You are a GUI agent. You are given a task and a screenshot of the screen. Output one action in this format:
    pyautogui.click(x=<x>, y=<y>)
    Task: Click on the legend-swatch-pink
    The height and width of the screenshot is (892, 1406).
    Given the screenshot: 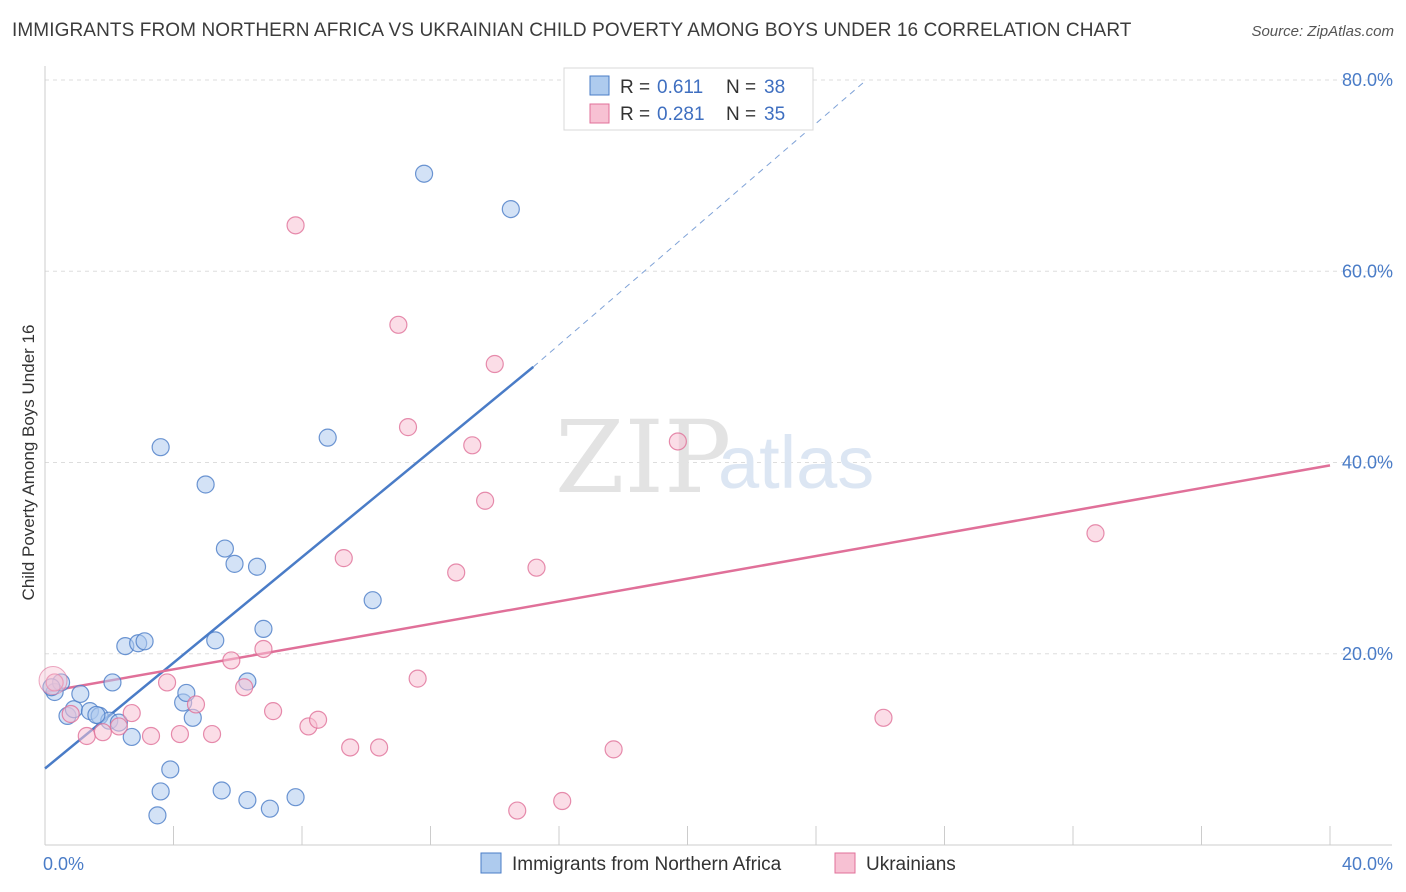 What is the action you would take?
    pyautogui.click(x=599, y=113)
    